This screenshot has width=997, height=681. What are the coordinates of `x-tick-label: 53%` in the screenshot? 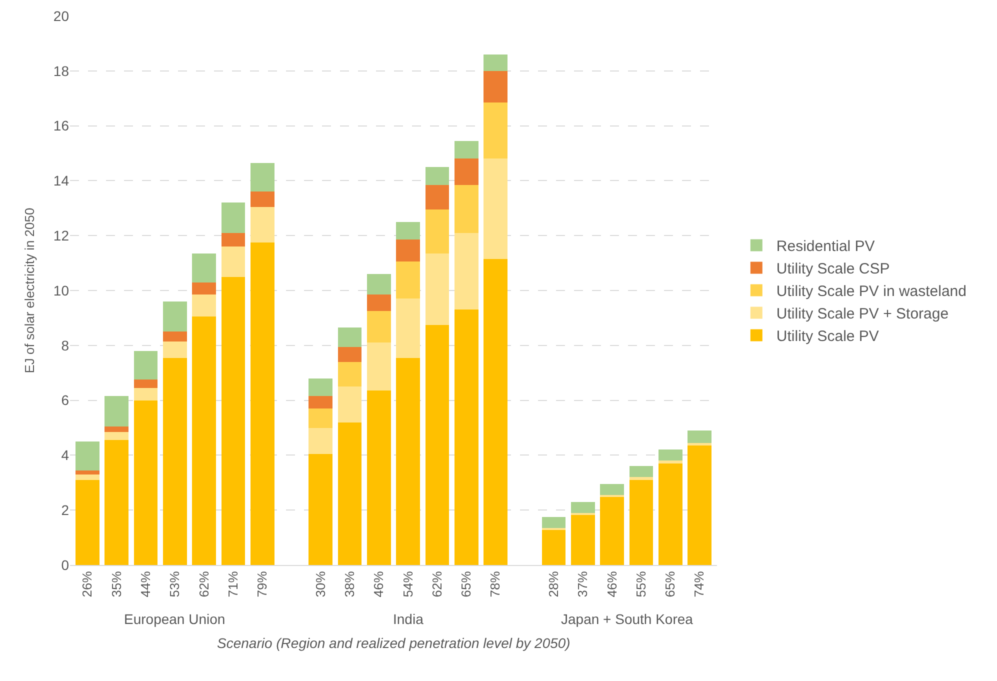 It's located at (174, 584).